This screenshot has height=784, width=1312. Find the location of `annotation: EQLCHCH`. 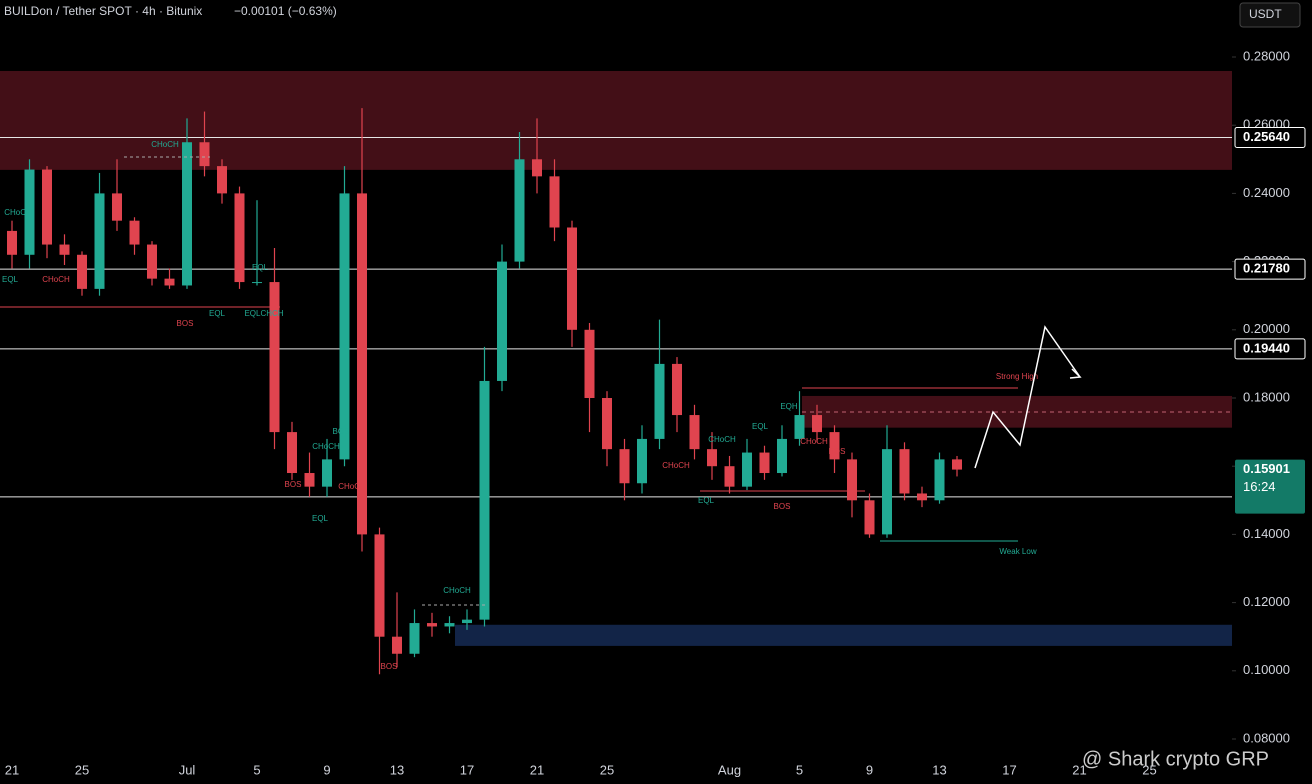

annotation: EQLCHCH is located at coordinates (263, 313).